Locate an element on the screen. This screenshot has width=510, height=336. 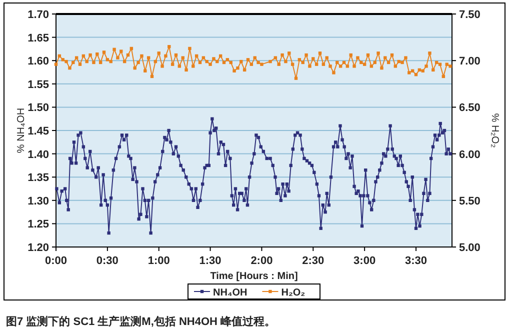
y-tick-label: 1.60 is located at coordinates (38, 62).